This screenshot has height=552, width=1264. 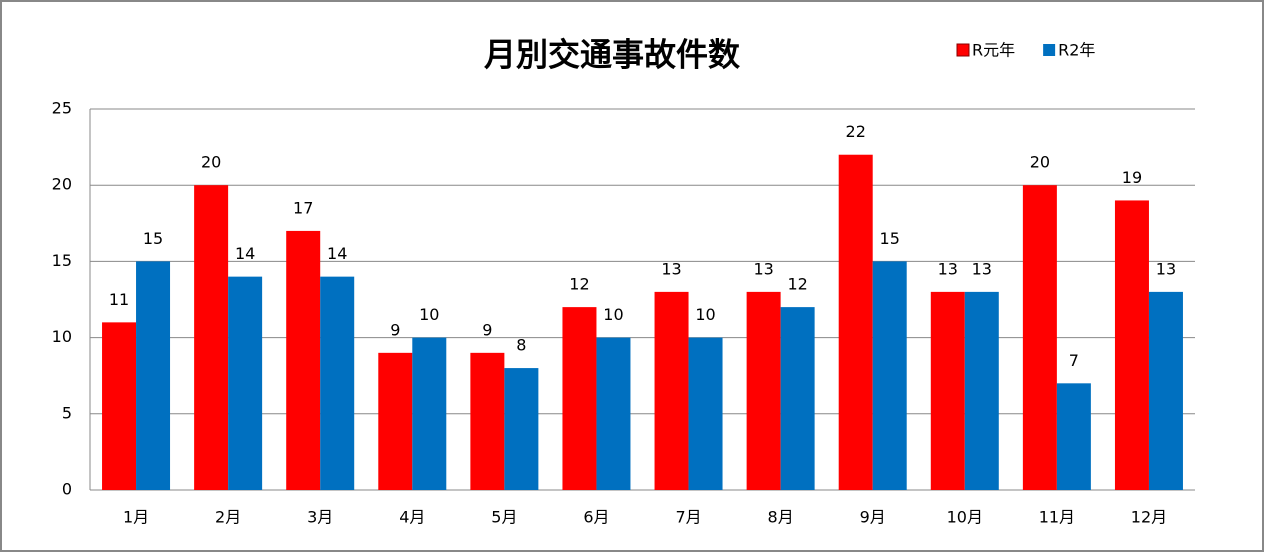 I want to click on x-tick-label: 2月, so click(x=228, y=517).